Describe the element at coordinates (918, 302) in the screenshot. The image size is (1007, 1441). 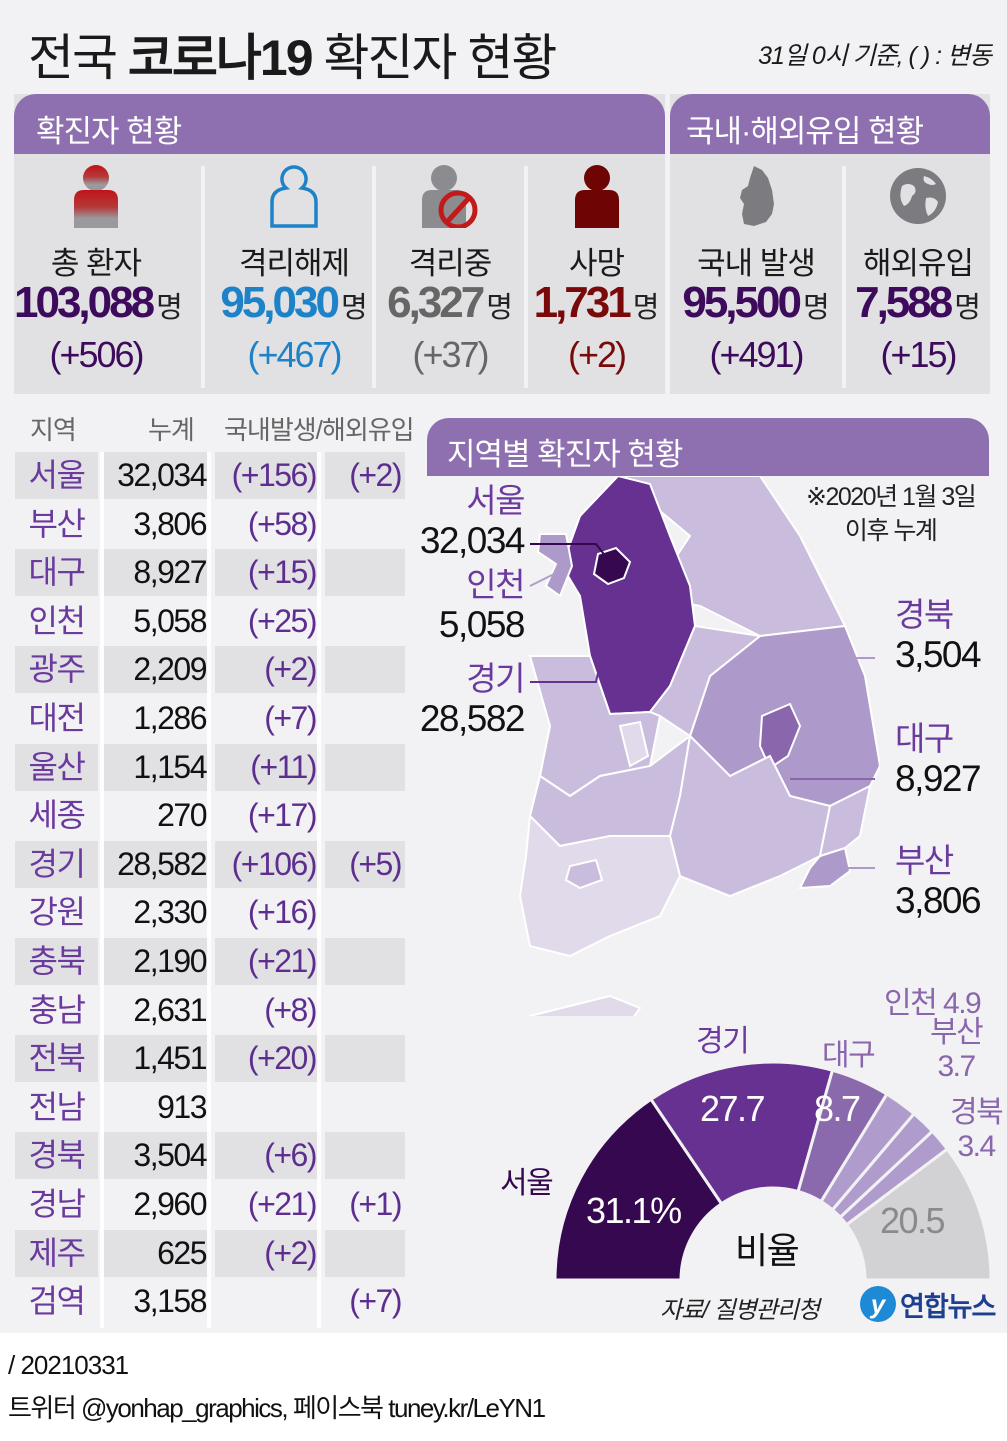
I see `stat-value: 7,588 명` at that location.